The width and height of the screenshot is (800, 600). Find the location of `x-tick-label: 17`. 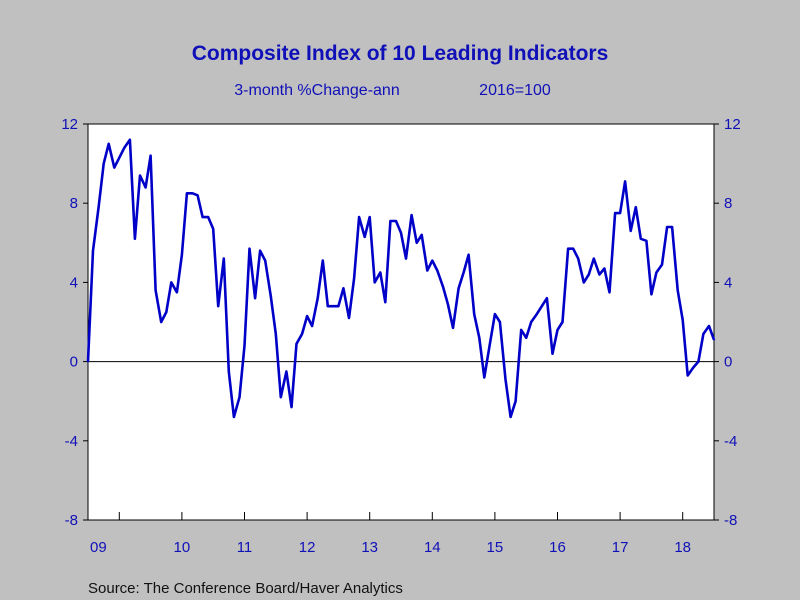

x-tick-label: 17 is located at coordinates (620, 547).